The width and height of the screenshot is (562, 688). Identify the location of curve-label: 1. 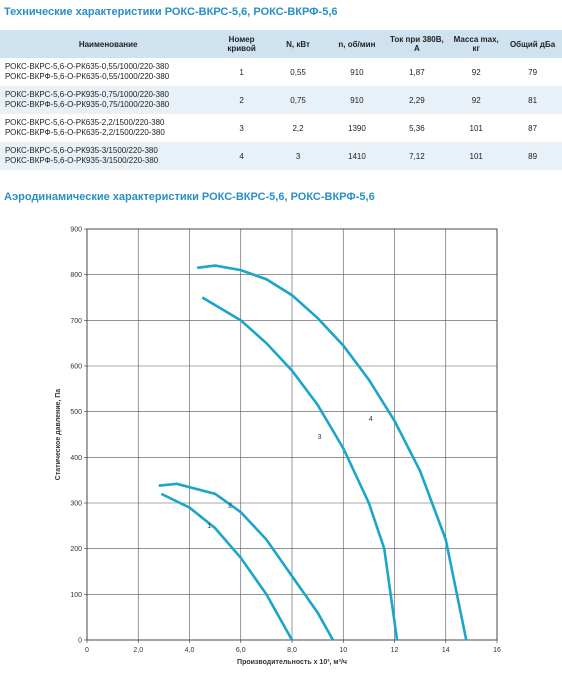
(209, 526).